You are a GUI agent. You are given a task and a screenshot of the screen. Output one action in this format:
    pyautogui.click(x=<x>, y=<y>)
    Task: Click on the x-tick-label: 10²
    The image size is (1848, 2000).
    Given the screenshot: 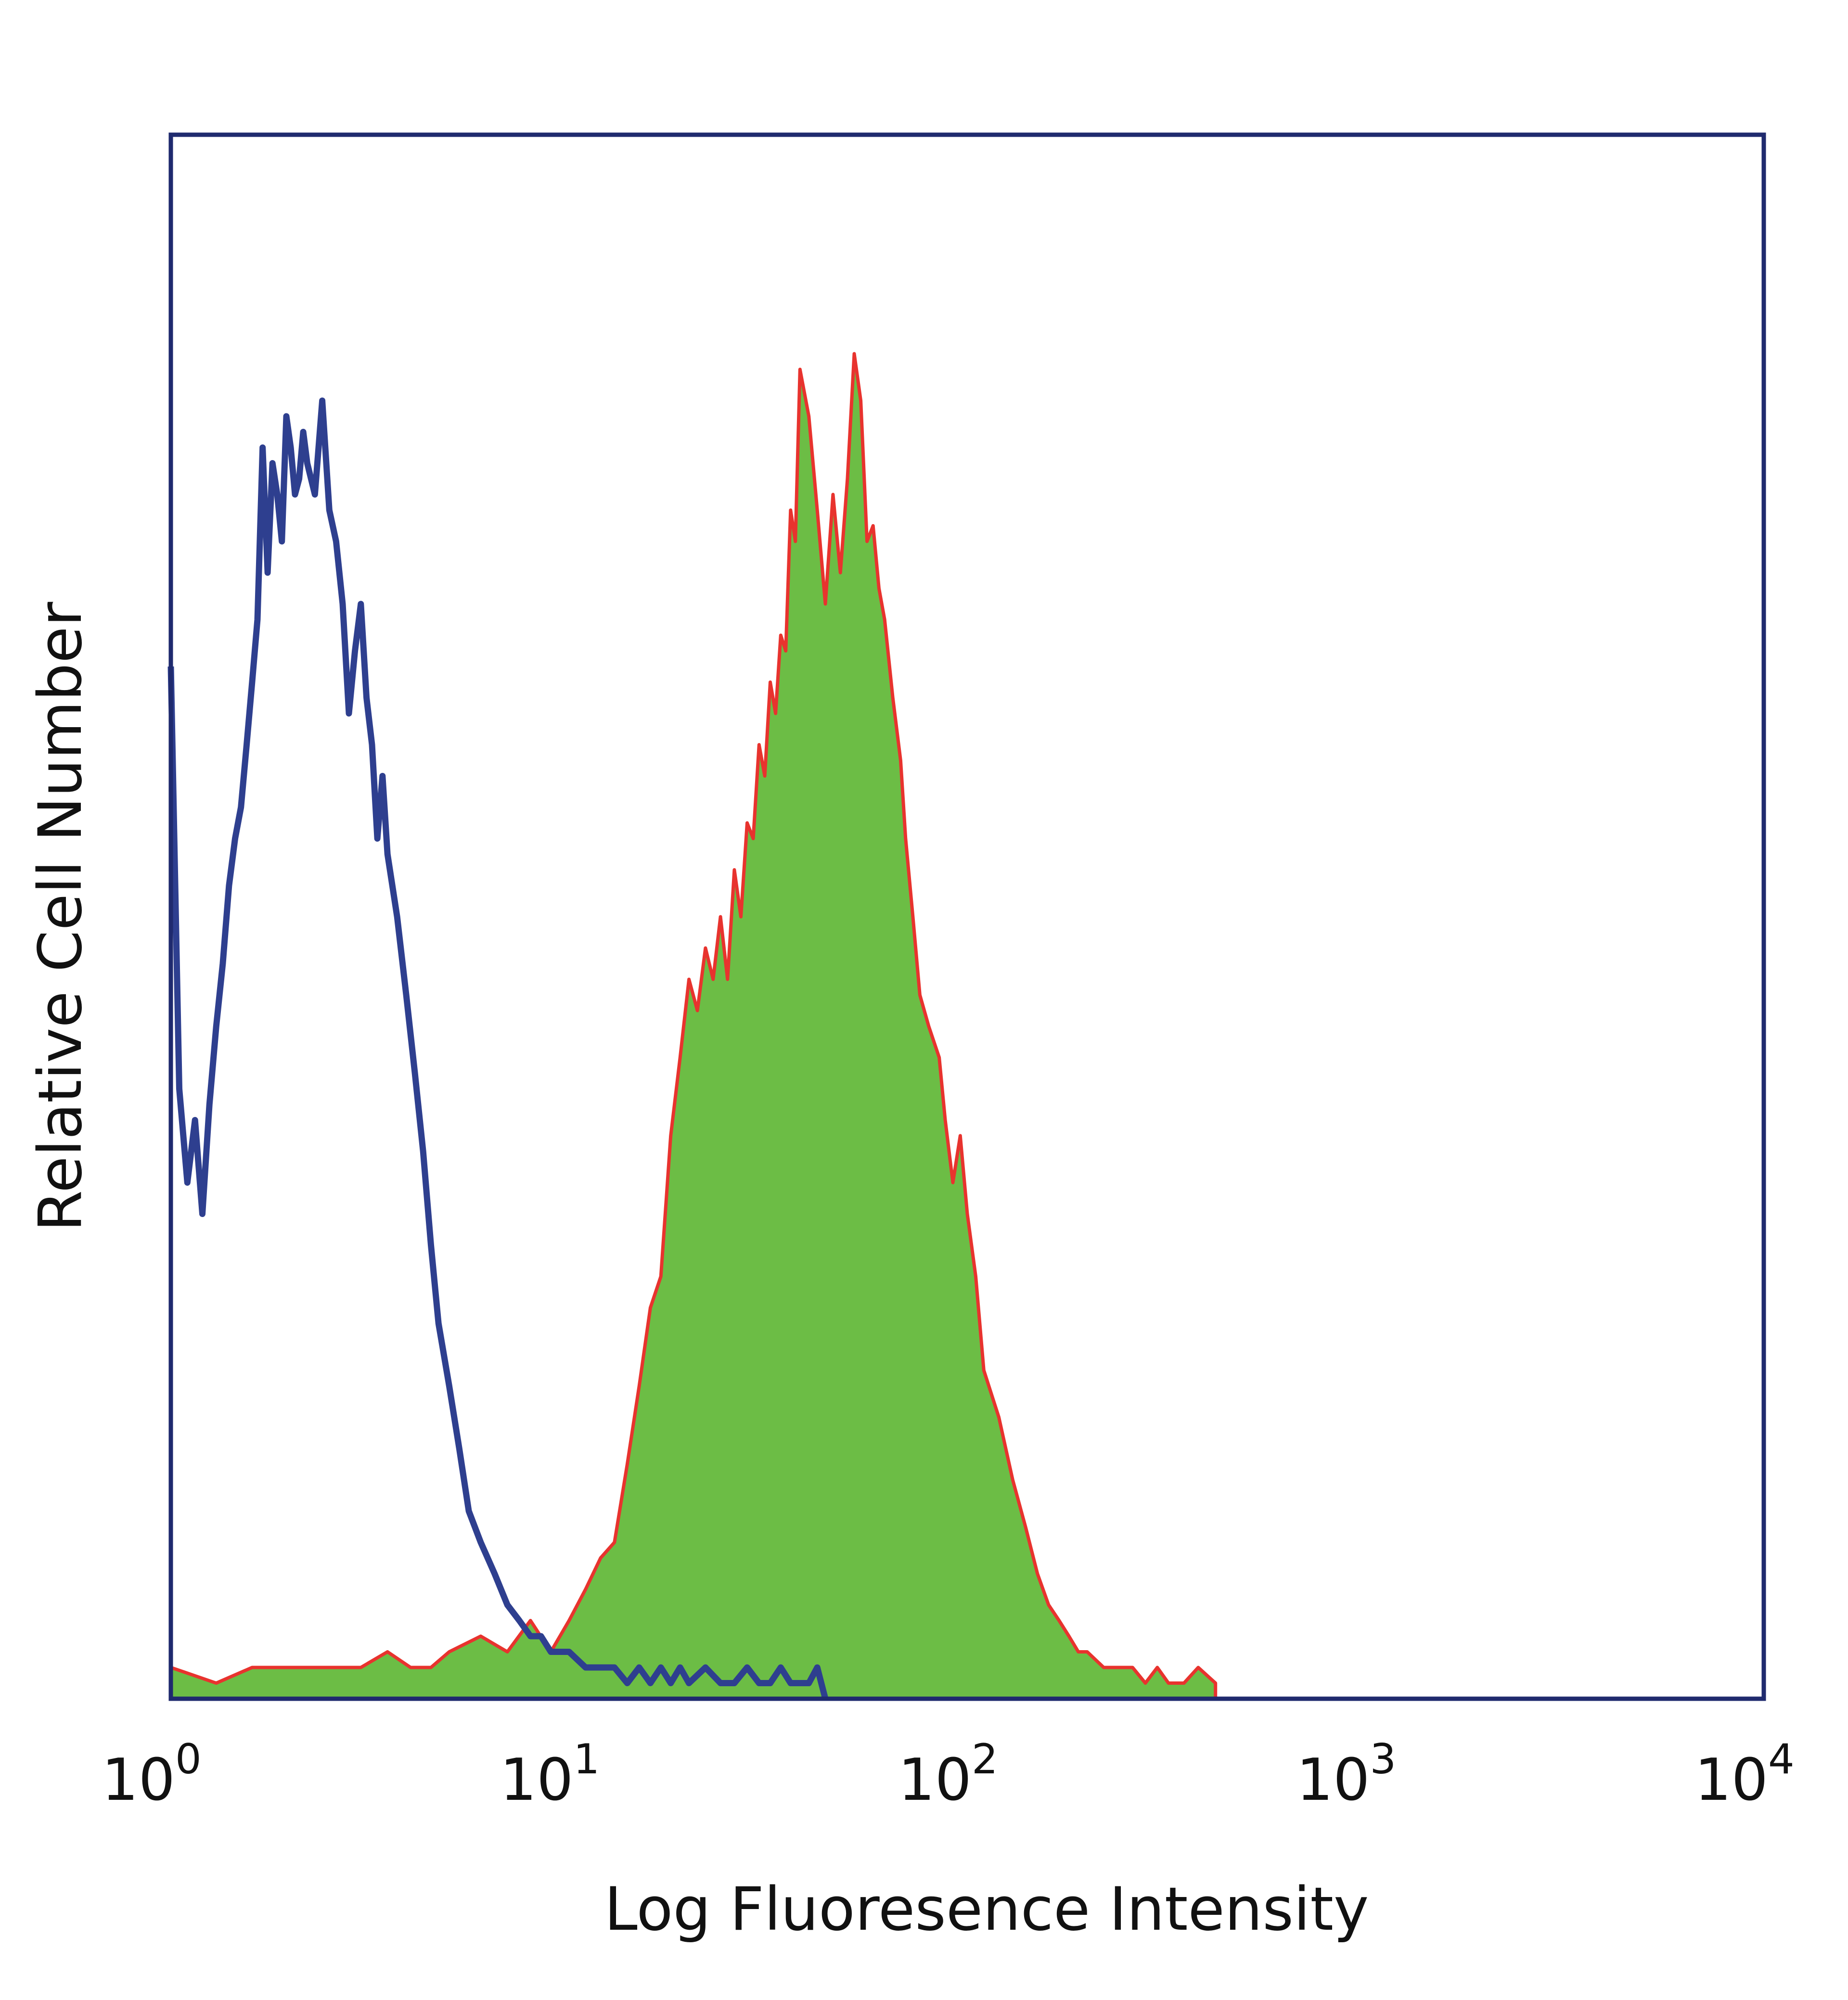 What is the action you would take?
    pyautogui.click(x=948, y=1774)
    